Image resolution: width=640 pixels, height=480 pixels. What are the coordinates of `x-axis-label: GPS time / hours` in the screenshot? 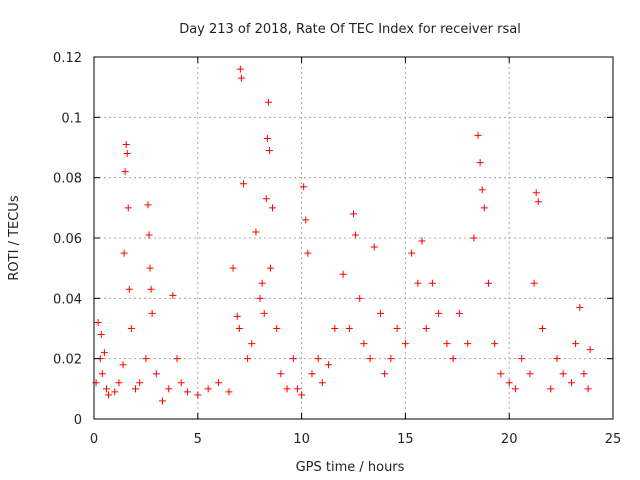 It's located at (350, 467).